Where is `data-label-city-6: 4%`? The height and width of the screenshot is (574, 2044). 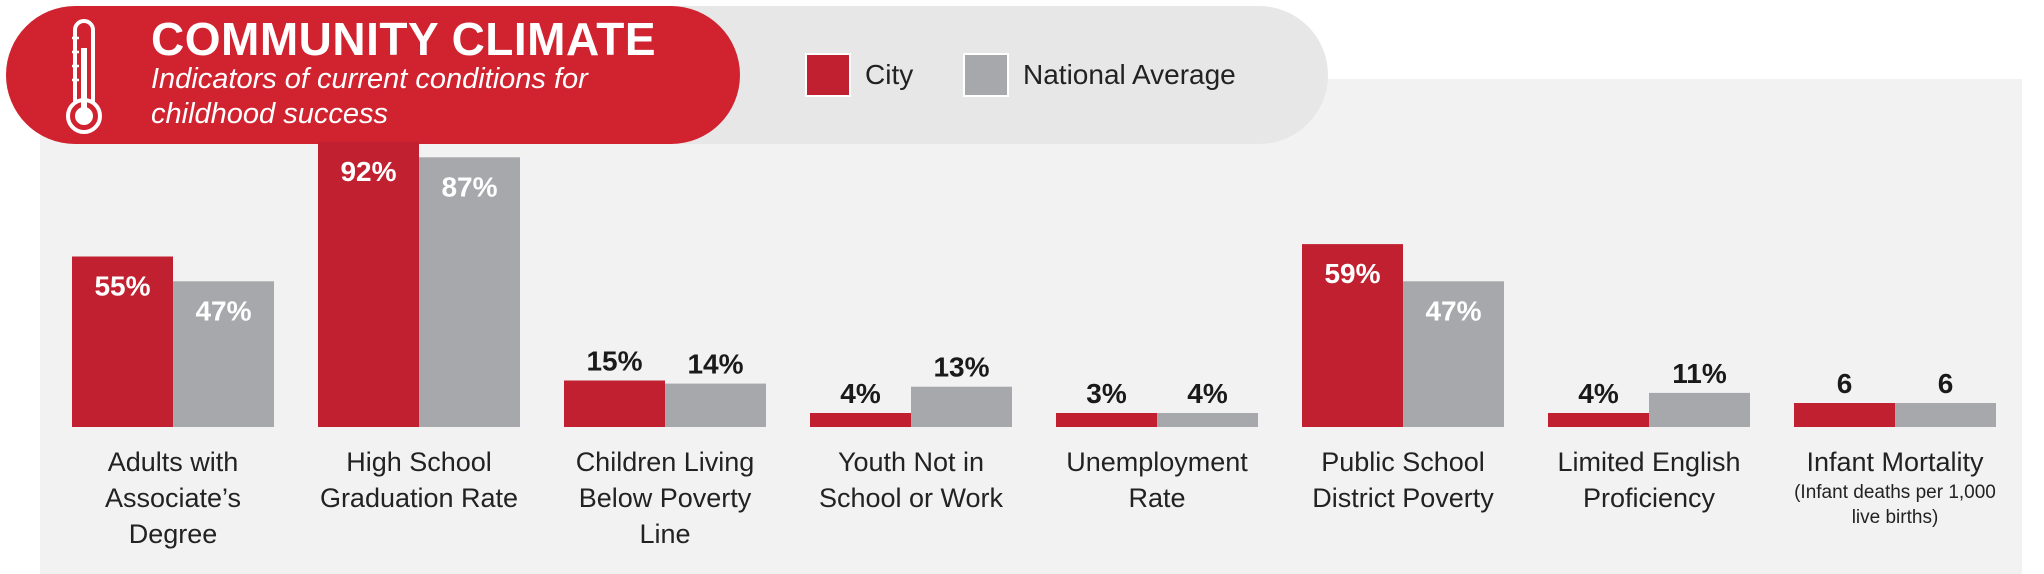 data-label-city-6: 4% is located at coordinates (1598, 393).